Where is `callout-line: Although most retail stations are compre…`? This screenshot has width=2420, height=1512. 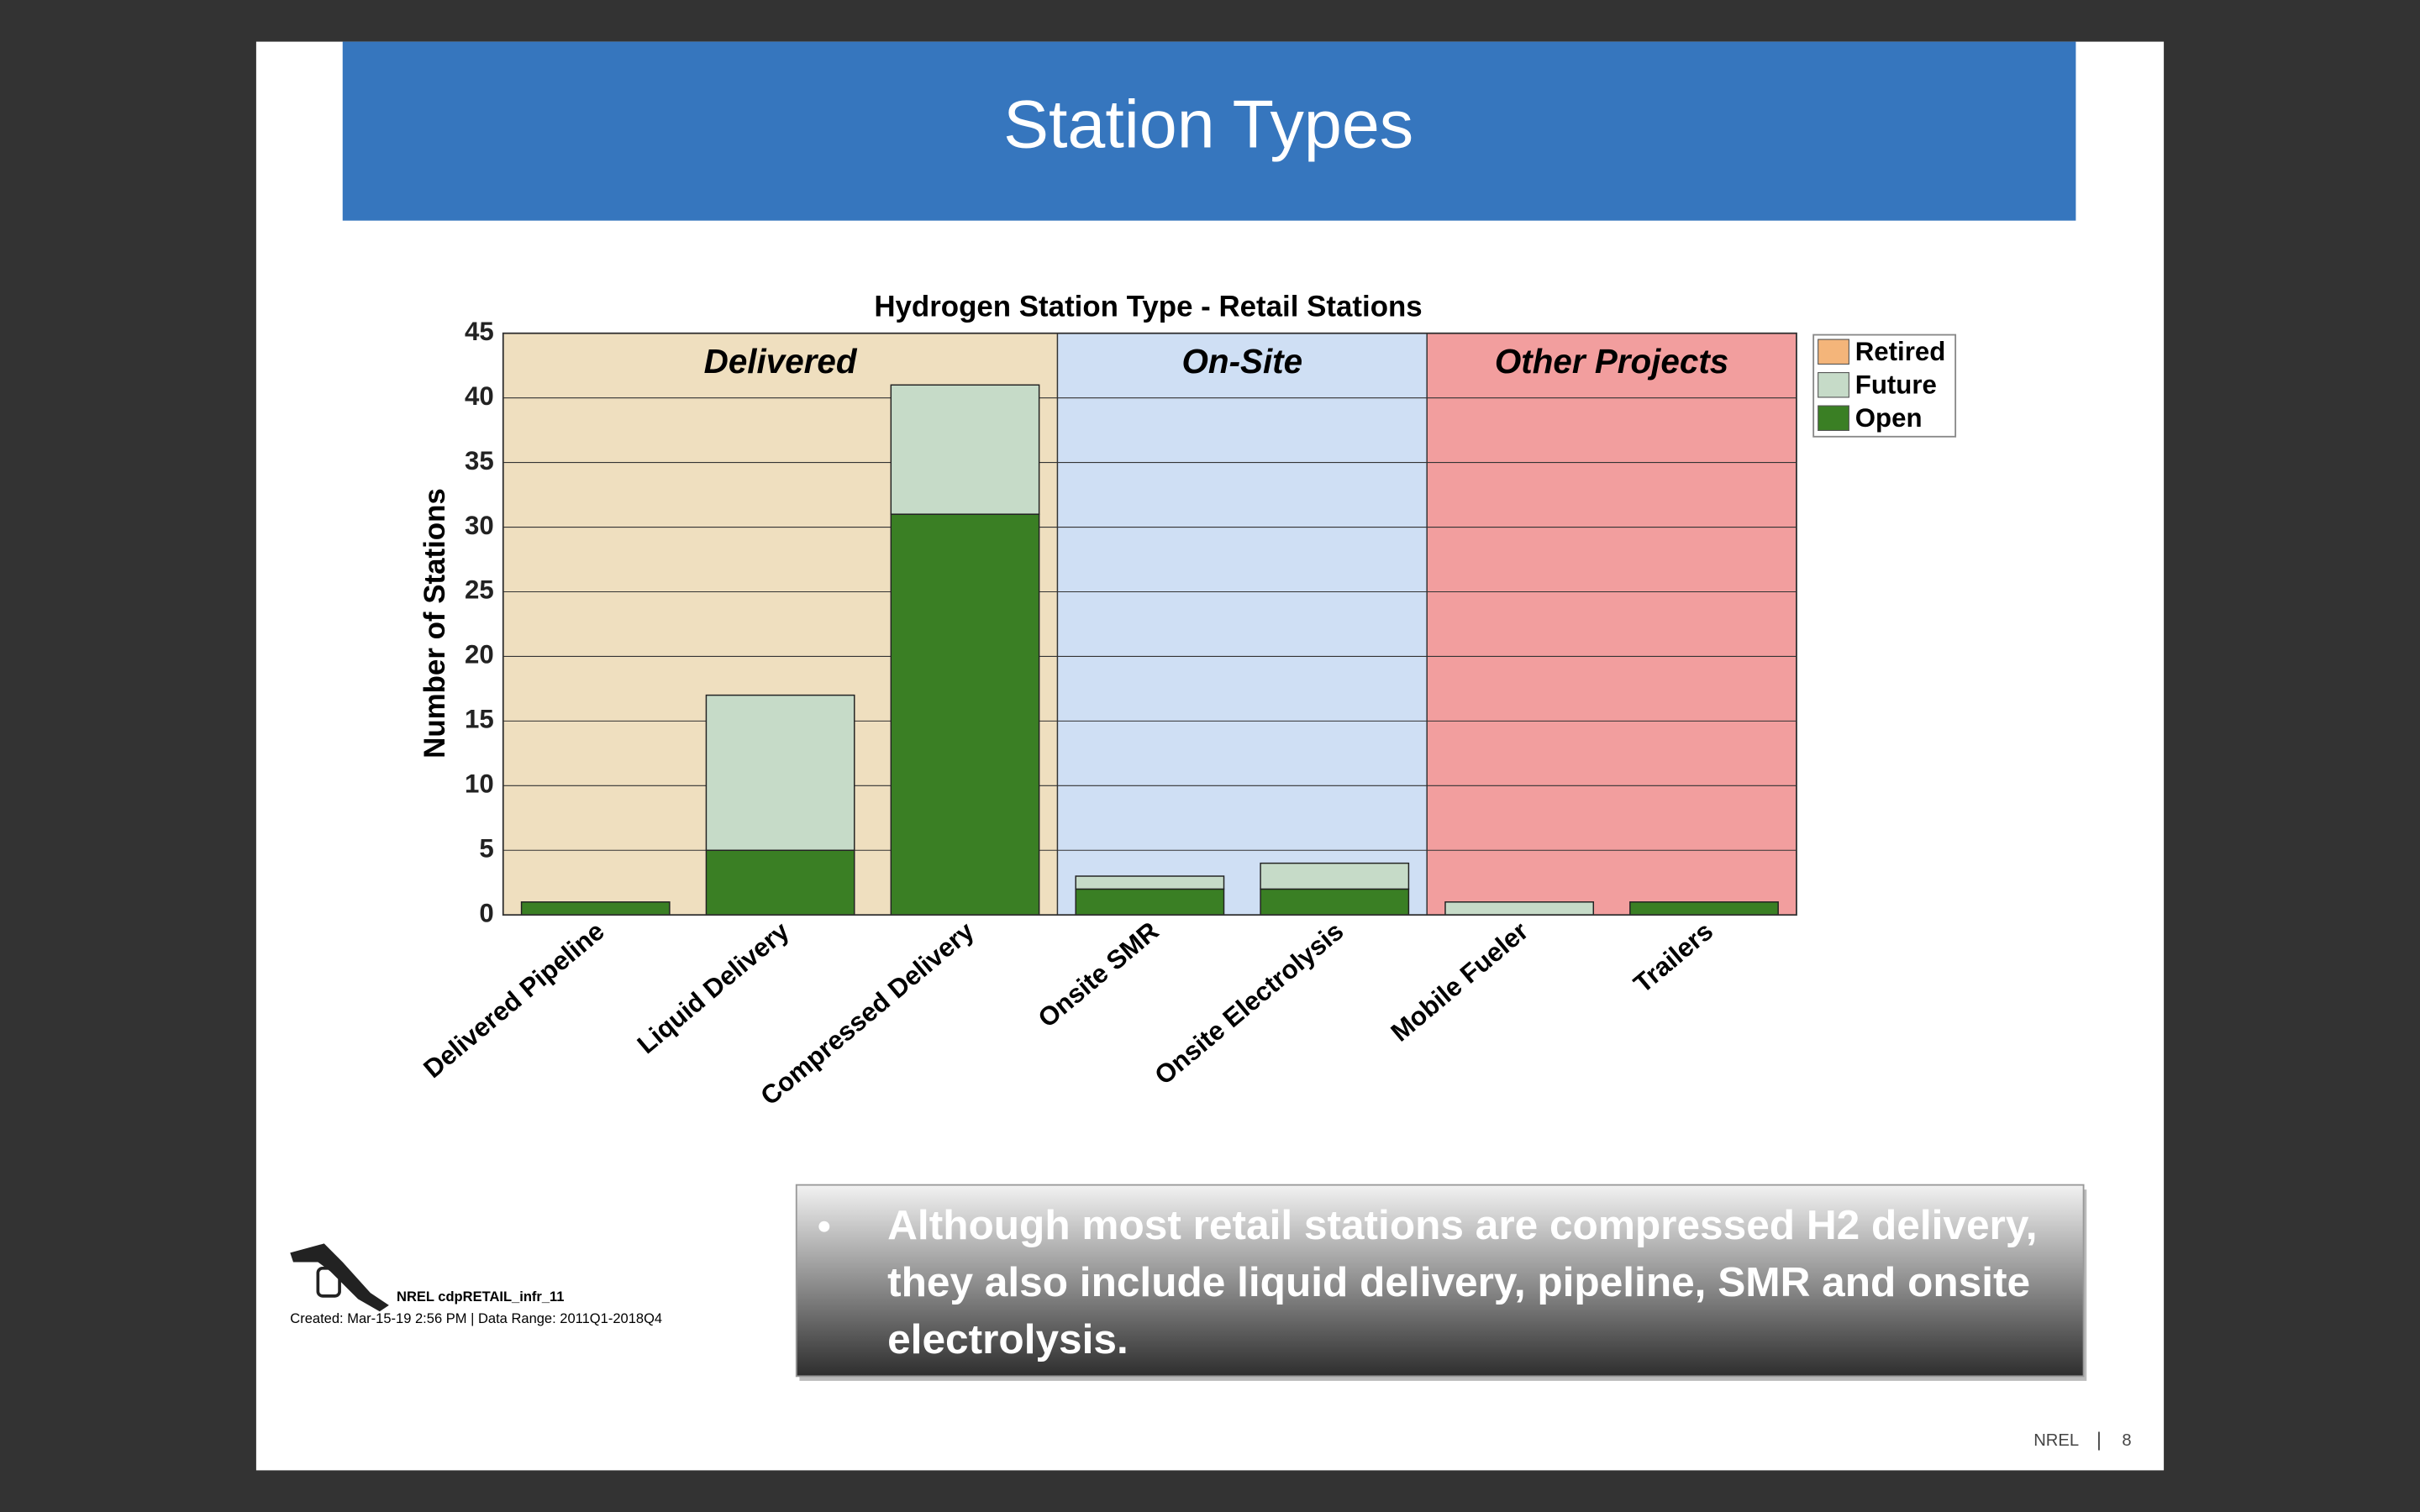
callout-line: Although most retail stations are compre… is located at coordinates (1462, 1224).